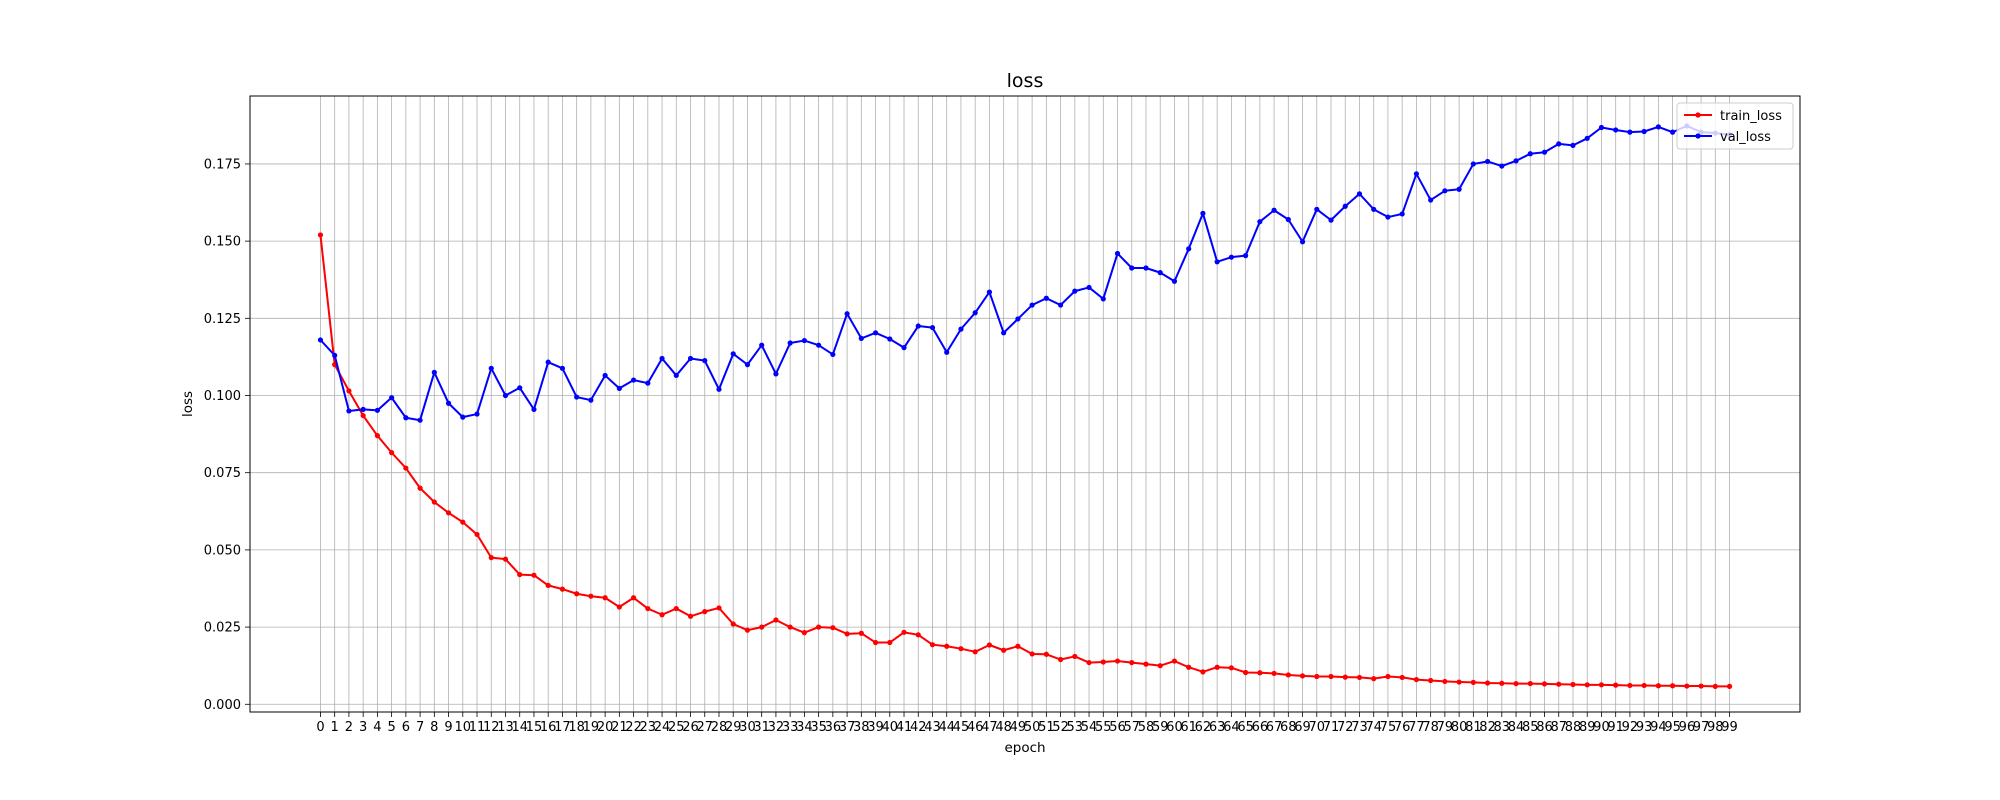  I want to click on legend-marker-train-loss, so click(1698, 115).